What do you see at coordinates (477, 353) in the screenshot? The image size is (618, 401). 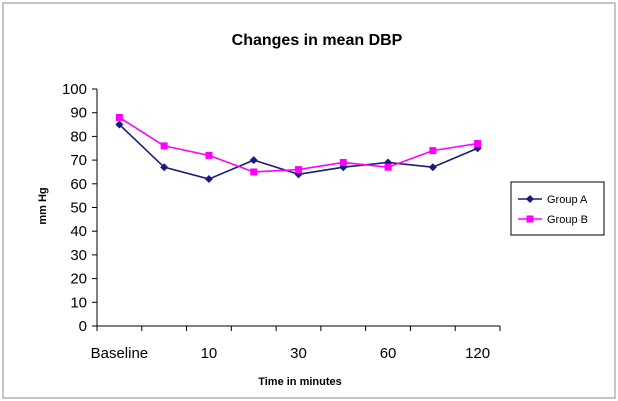 I see `x-tick-label: 120` at bounding box center [477, 353].